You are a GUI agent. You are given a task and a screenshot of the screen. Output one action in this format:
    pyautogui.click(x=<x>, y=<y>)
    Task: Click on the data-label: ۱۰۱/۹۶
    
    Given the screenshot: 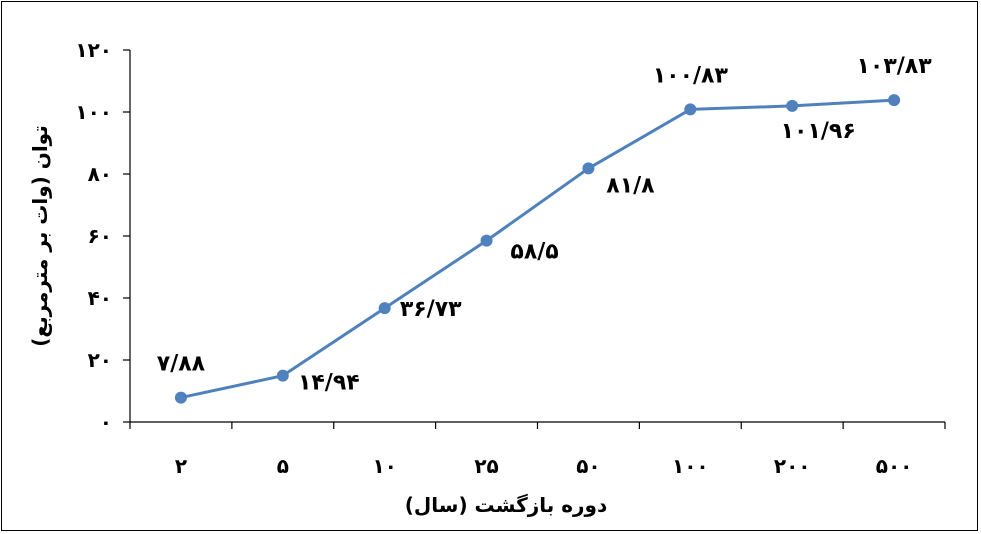 What is the action you would take?
    pyautogui.click(x=818, y=131)
    